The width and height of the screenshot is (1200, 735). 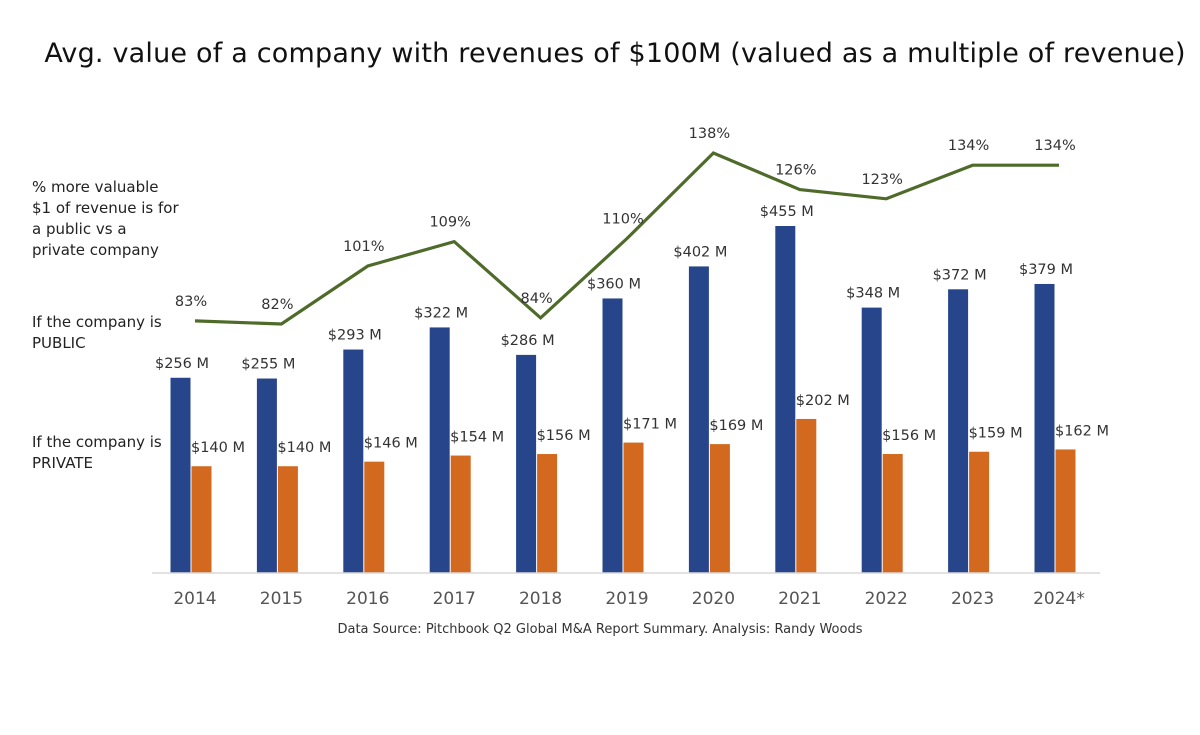 I want to click on label-private-10: $162 M, so click(x=1082, y=431).